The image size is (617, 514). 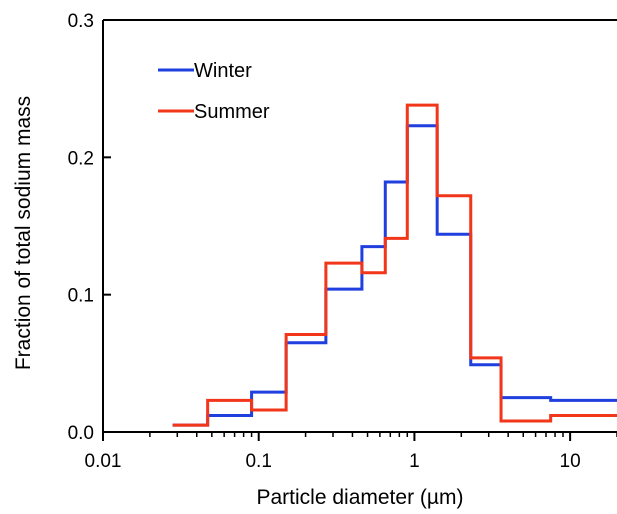 I want to click on x-tick-label: 0.01, so click(x=103, y=461).